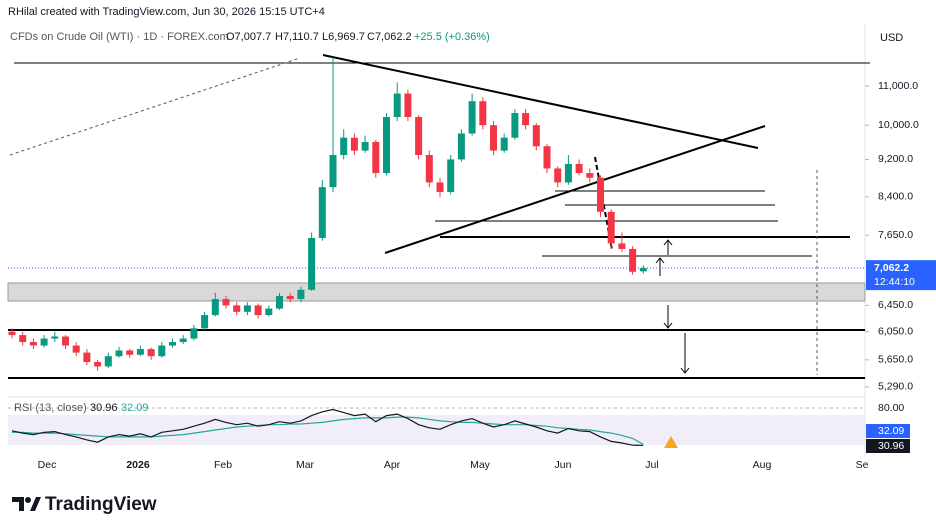 The width and height of the screenshot is (936, 530). What do you see at coordinates (891, 408) in the screenshot?
I see `rsi-level-label: 80.00` at bounding box center [891, 408].